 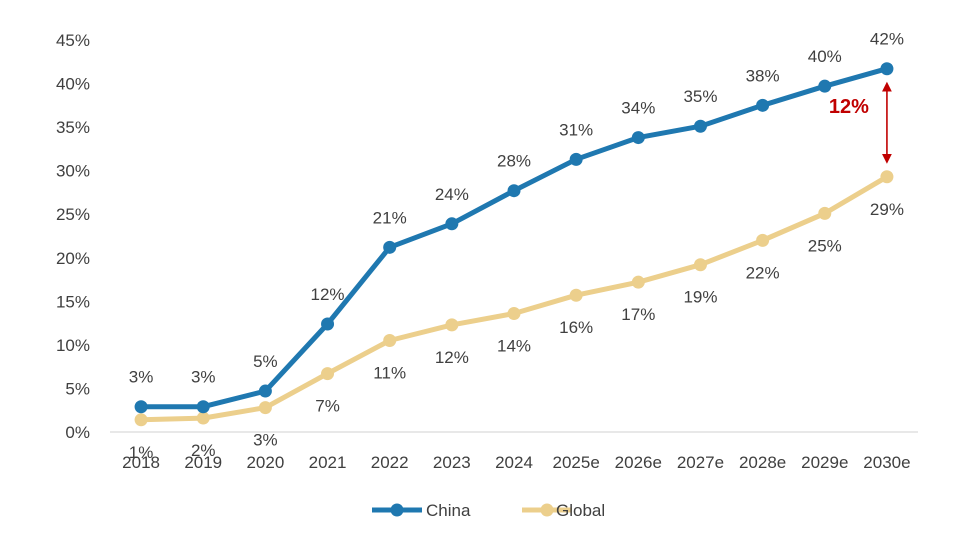 What do you see at coordinates (73, 84) in the screenshot?
I see `y-tick-label: 40%` at bounding box center [73, 84].